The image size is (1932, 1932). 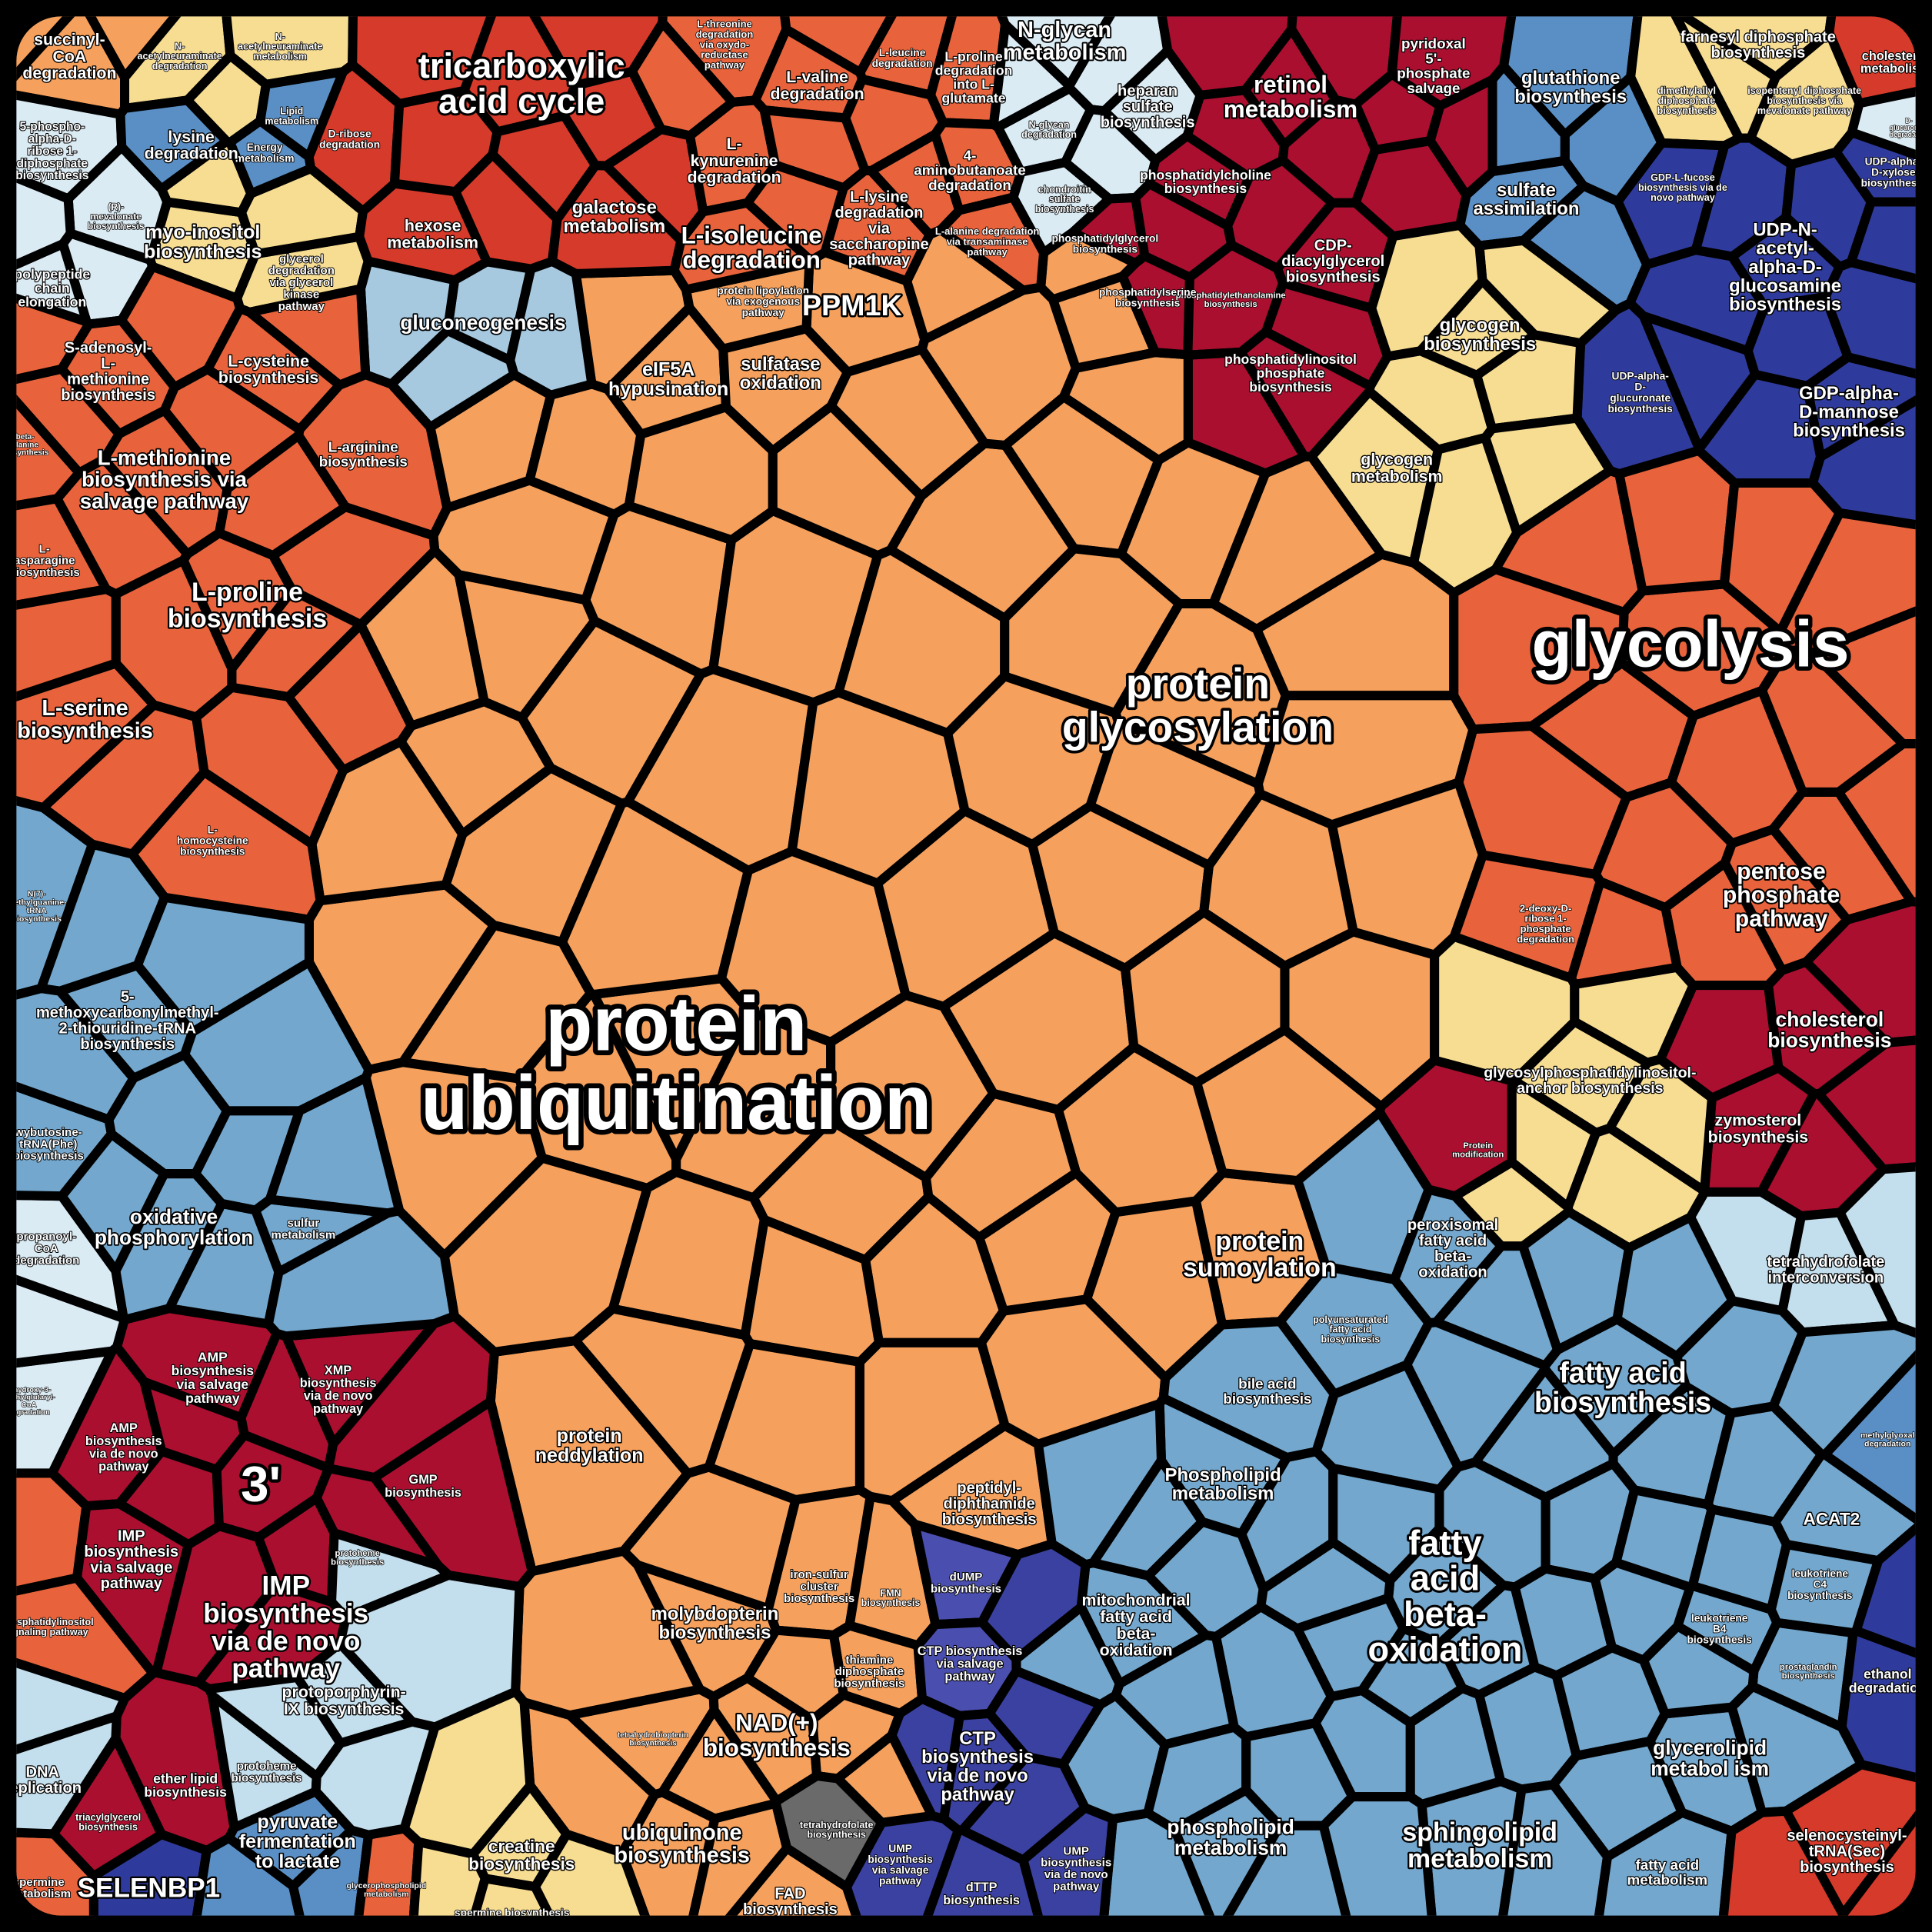 What do you see at coordinates (48, 1144) in the screenshot?
I see `cell-label: wybutosine-tRNA(Phe)biosynthesis` at bounding box center [48, 1144].